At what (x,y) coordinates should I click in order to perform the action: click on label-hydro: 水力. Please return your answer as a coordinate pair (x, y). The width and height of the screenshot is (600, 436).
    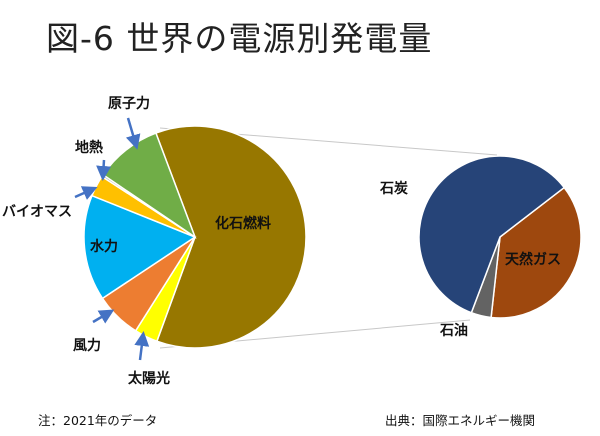
    Looking at the image, I should click on (104, 246).